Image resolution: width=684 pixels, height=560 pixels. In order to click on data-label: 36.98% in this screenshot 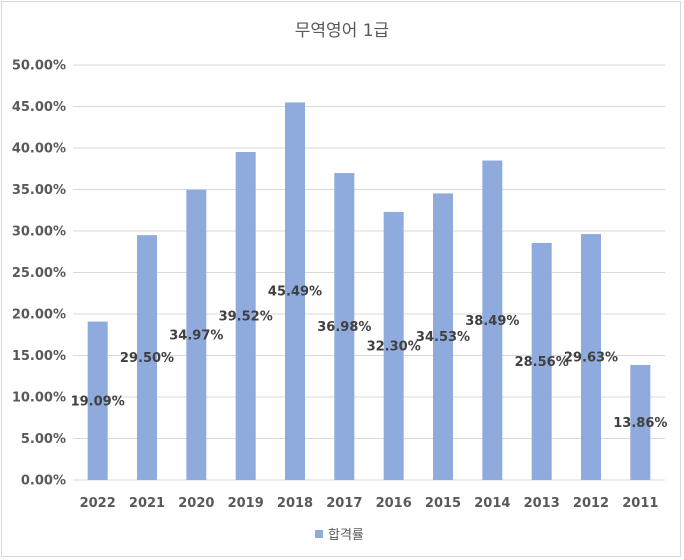, I will do `click(344, 327)`.